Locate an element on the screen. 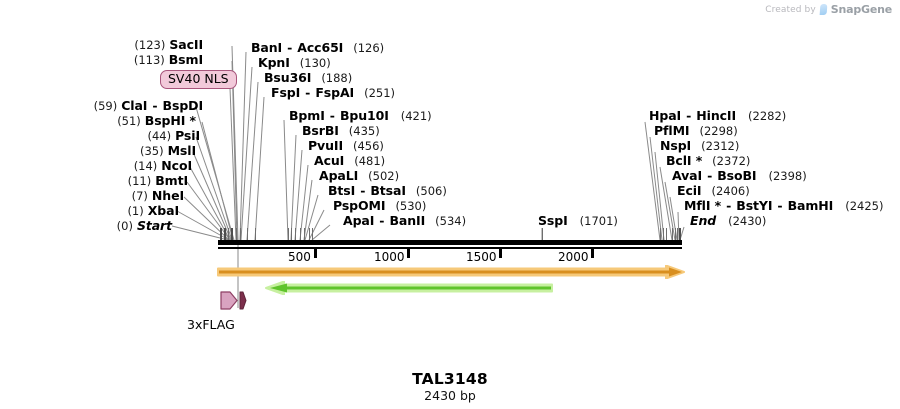 Image resolution: width=900 pixels, height=409 pixels. site-label-kpni: KpnI (130) is located at coordinates (294, 63).